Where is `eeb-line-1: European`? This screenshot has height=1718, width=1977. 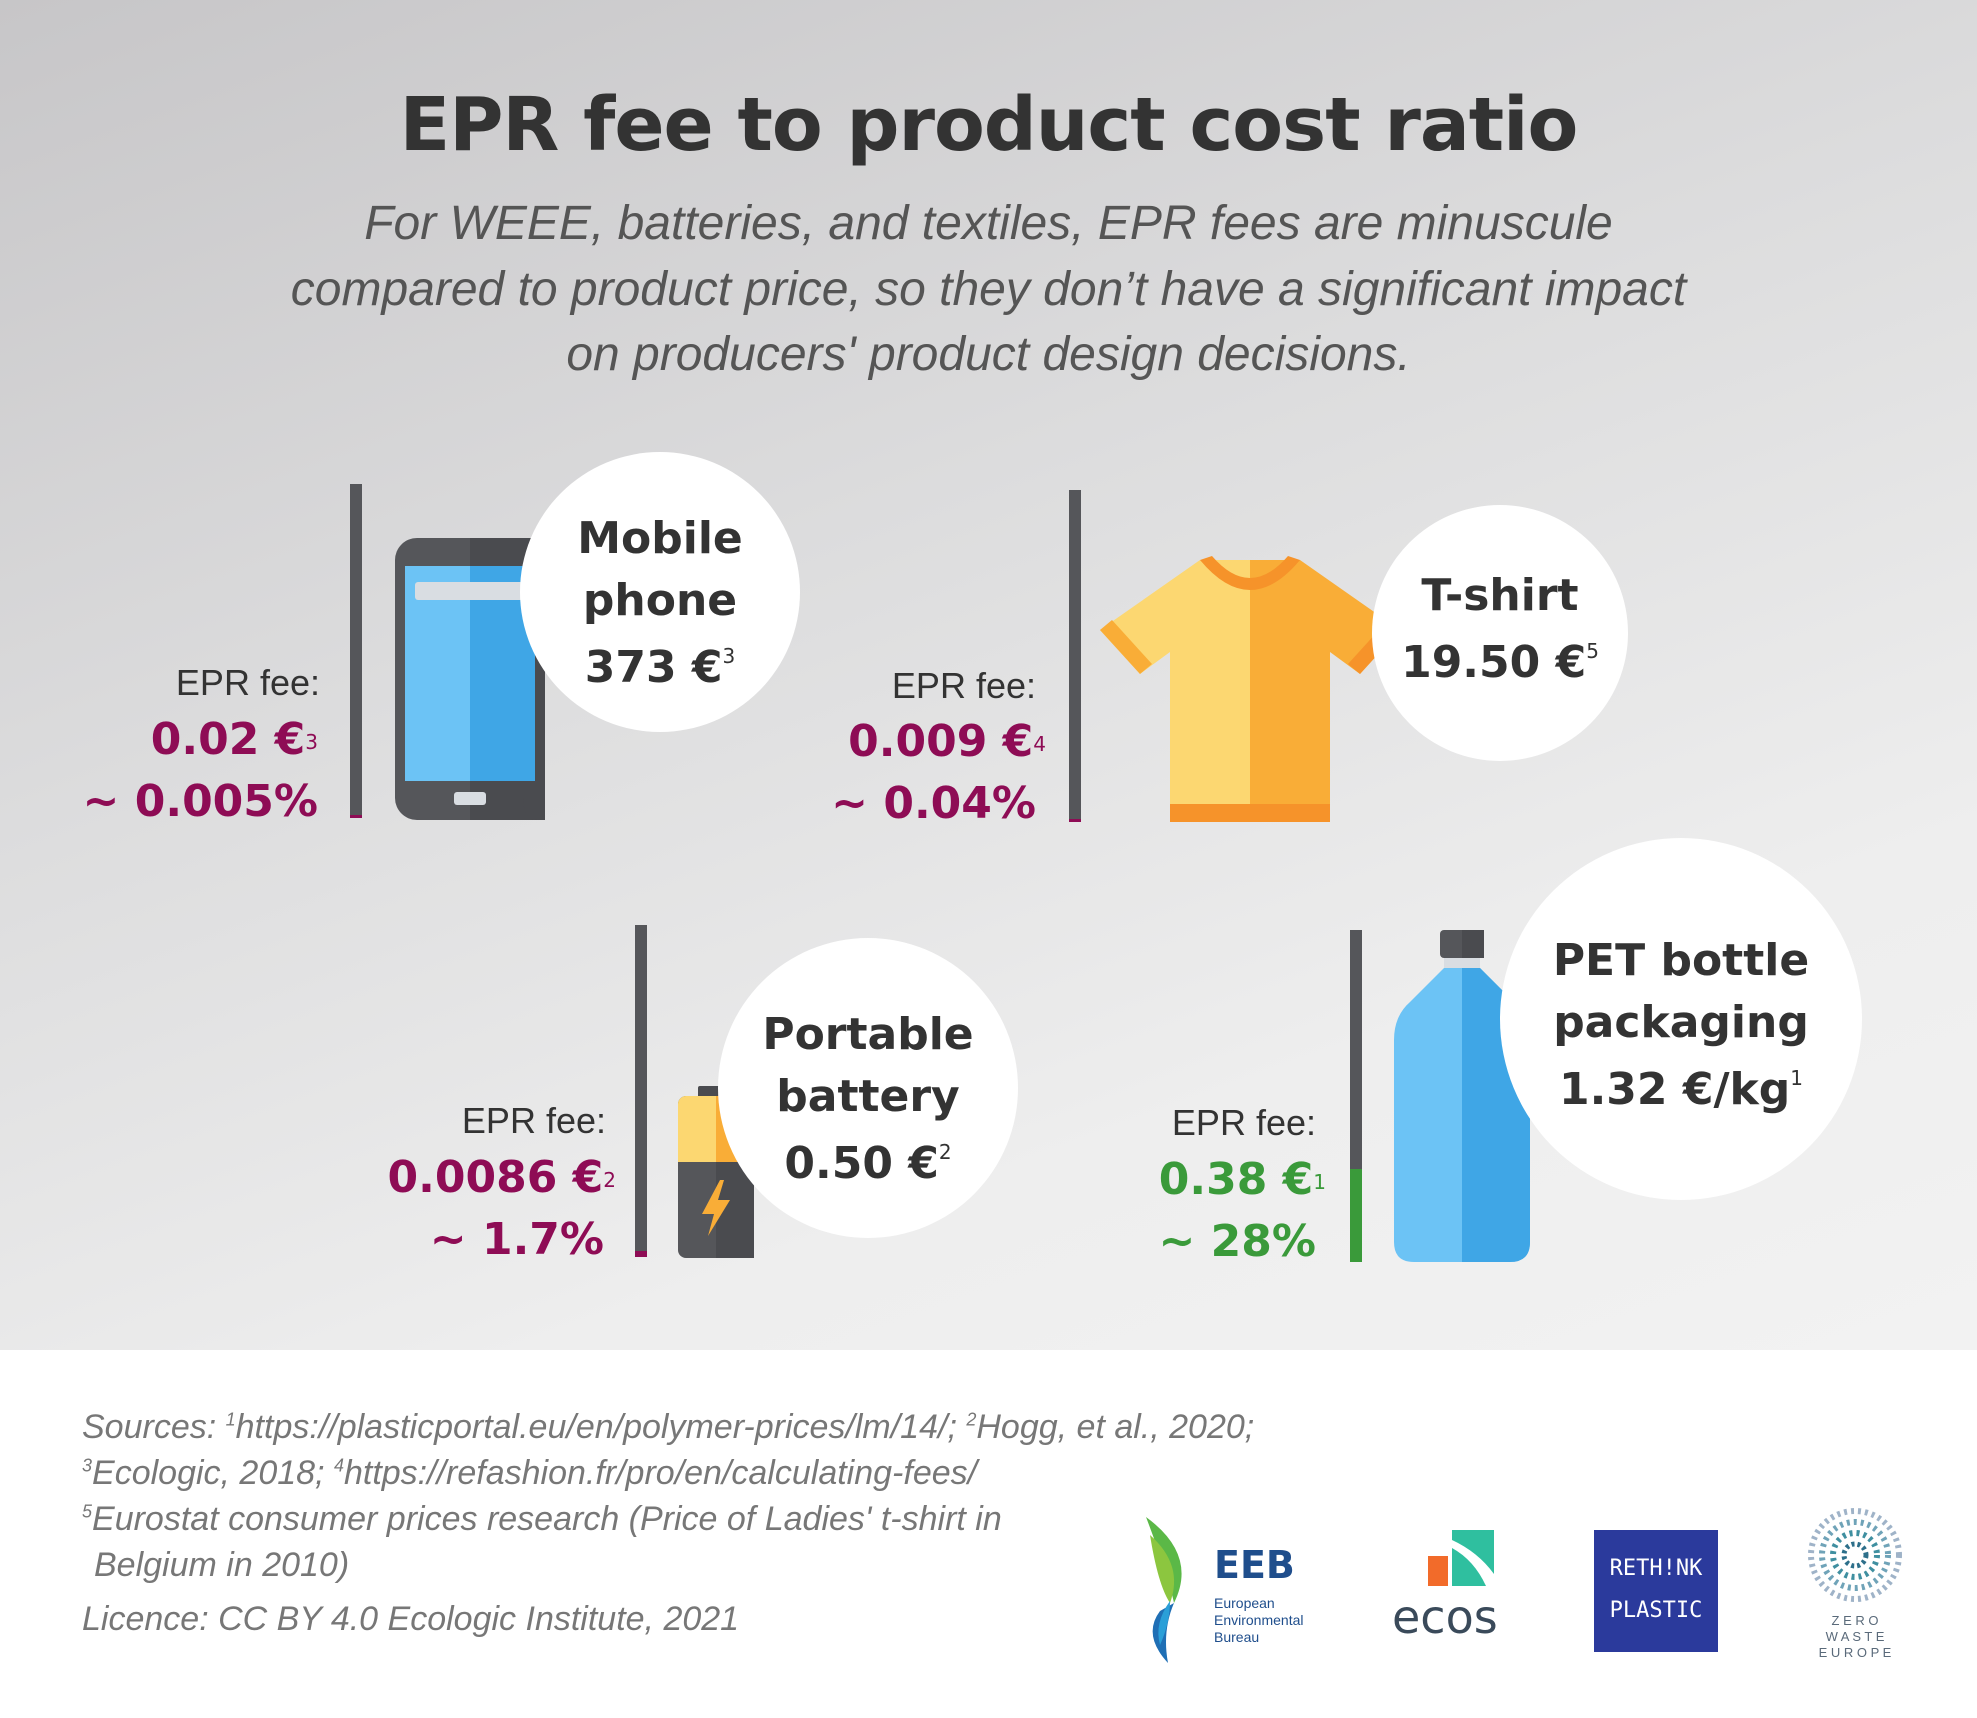 eeb-line-1: European is located at coordinates (1244, 1603).